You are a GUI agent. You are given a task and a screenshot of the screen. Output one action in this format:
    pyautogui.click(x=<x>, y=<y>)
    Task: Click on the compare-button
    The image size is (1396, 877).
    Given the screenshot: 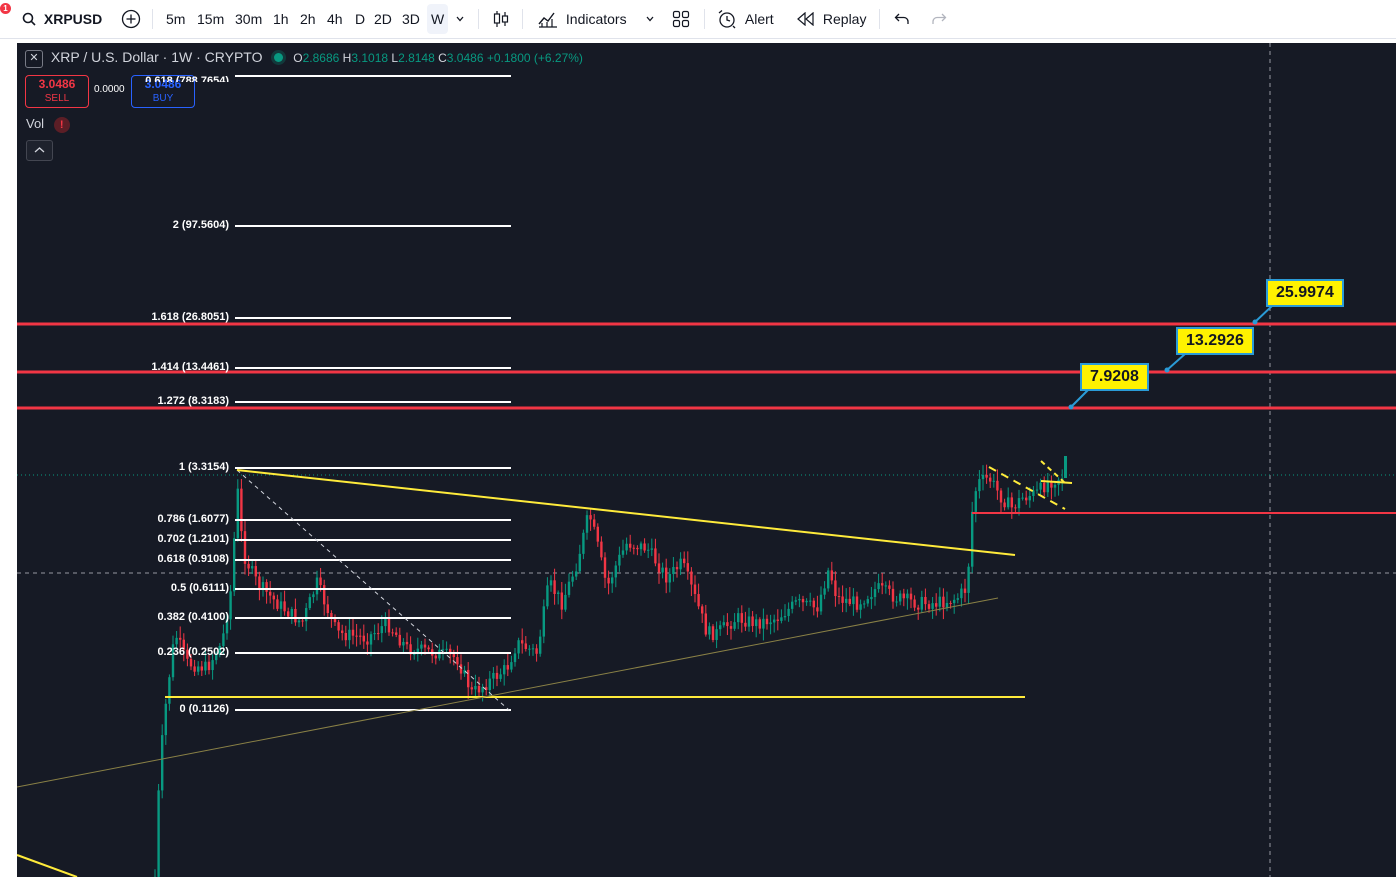 What is the action you would take?
    pyautogui.click(x=131, y=19)
    